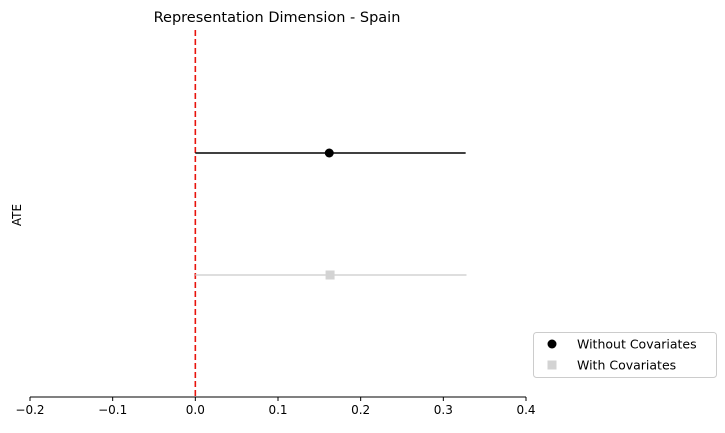  What do you see at coordinates (626, 365) in the screenshot?
I see `legend-label: With Covariates` at bounding box center [626, 365].